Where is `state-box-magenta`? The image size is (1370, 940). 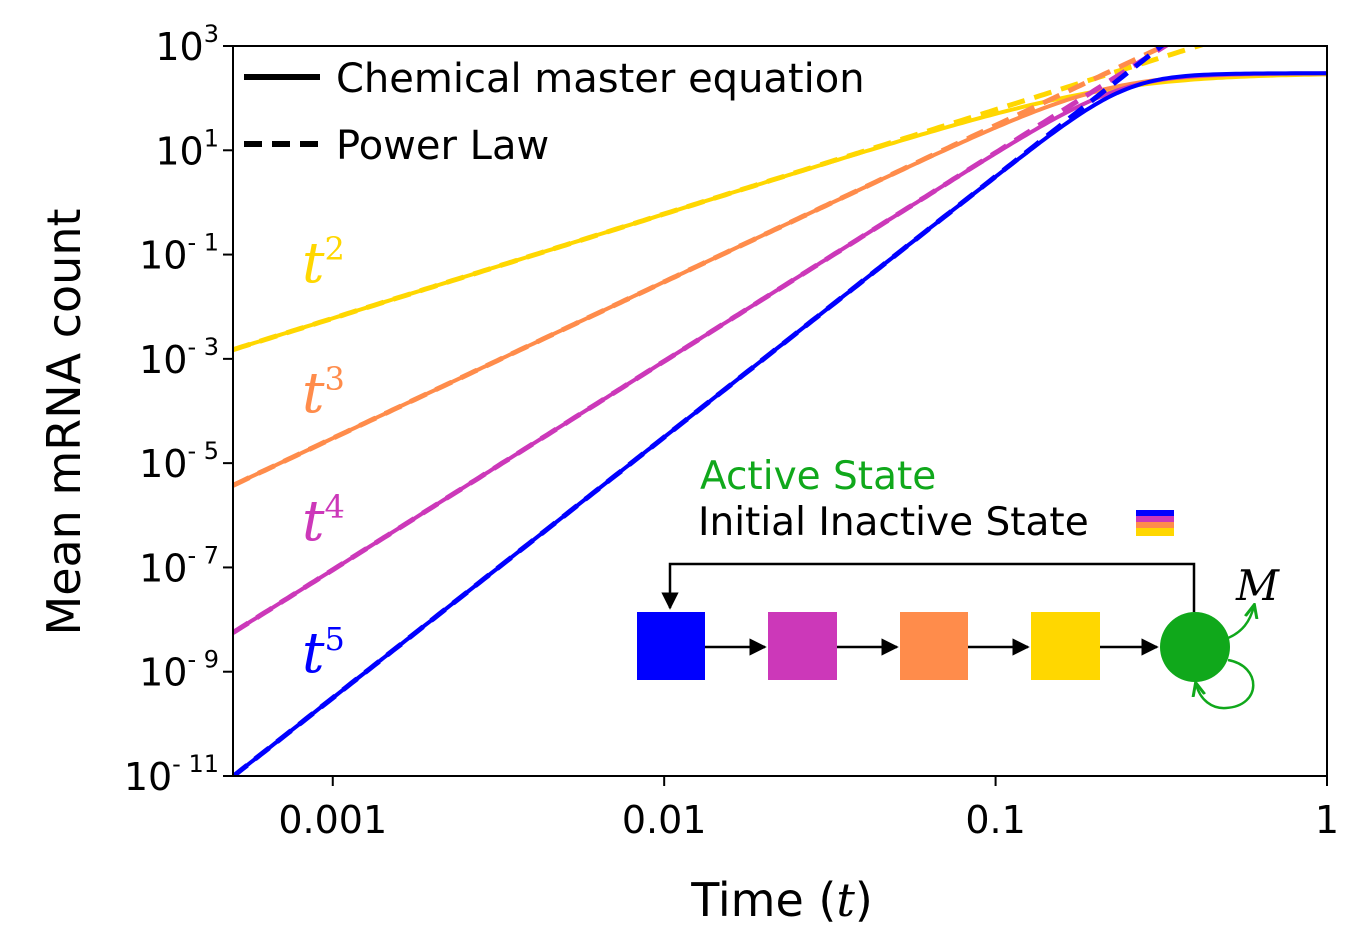
state-box-magenta is located at coordinates (802, 646).